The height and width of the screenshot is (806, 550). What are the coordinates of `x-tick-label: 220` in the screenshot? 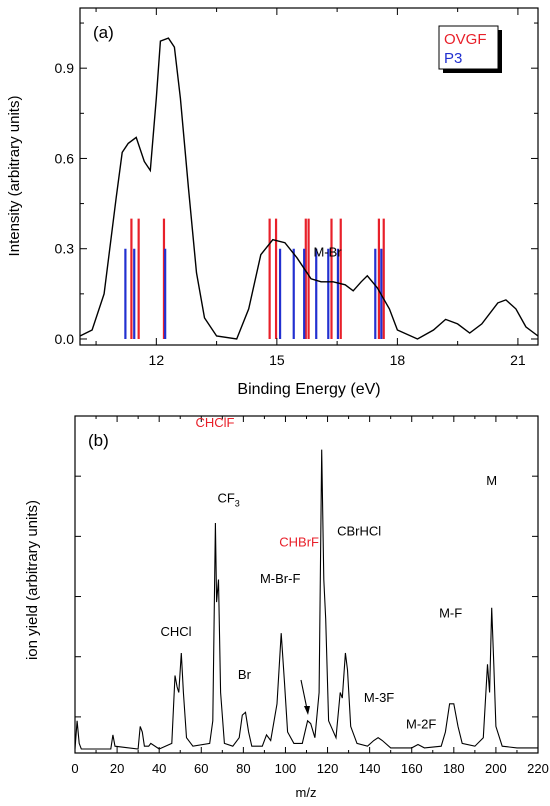 It's located at (538, 768).